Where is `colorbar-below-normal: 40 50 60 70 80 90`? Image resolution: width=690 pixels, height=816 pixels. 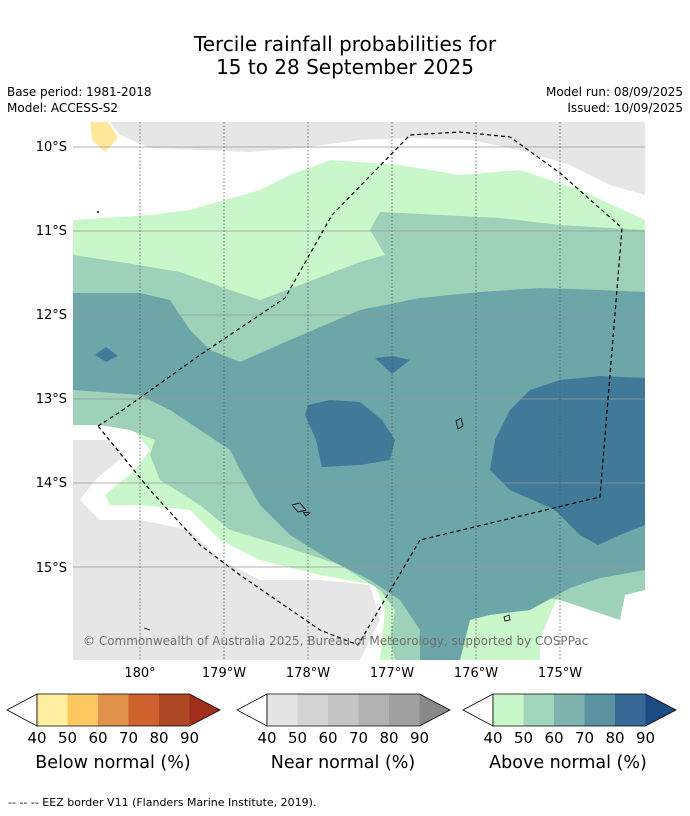
colorbar-below-normal: 40 50 60 70 80 90 is located at coordinates (113, 720).